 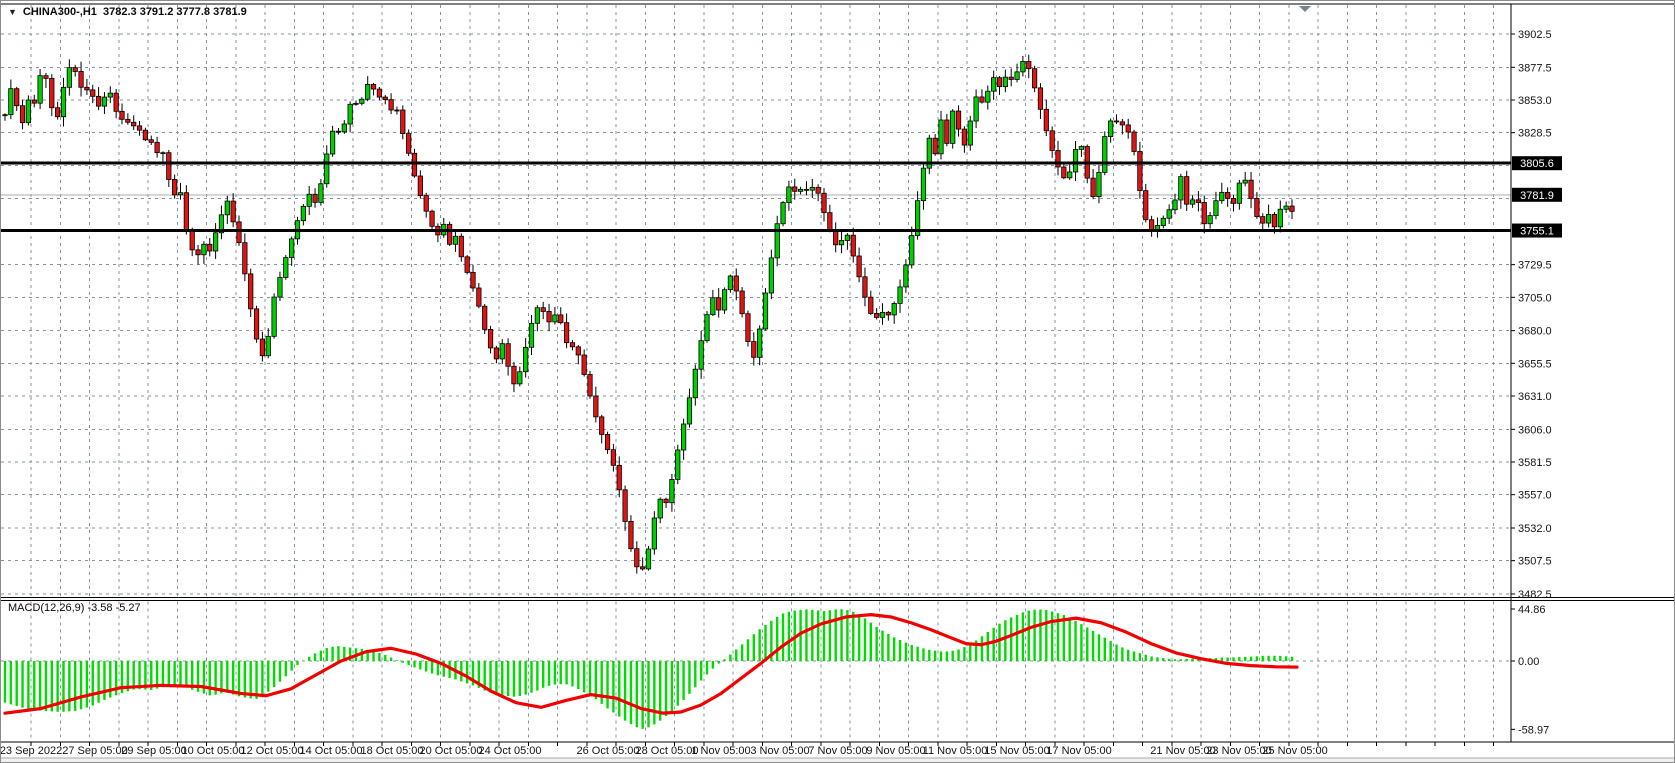 I want to click on hline-price-label: 3805.6, so click(x=1537, y=163).